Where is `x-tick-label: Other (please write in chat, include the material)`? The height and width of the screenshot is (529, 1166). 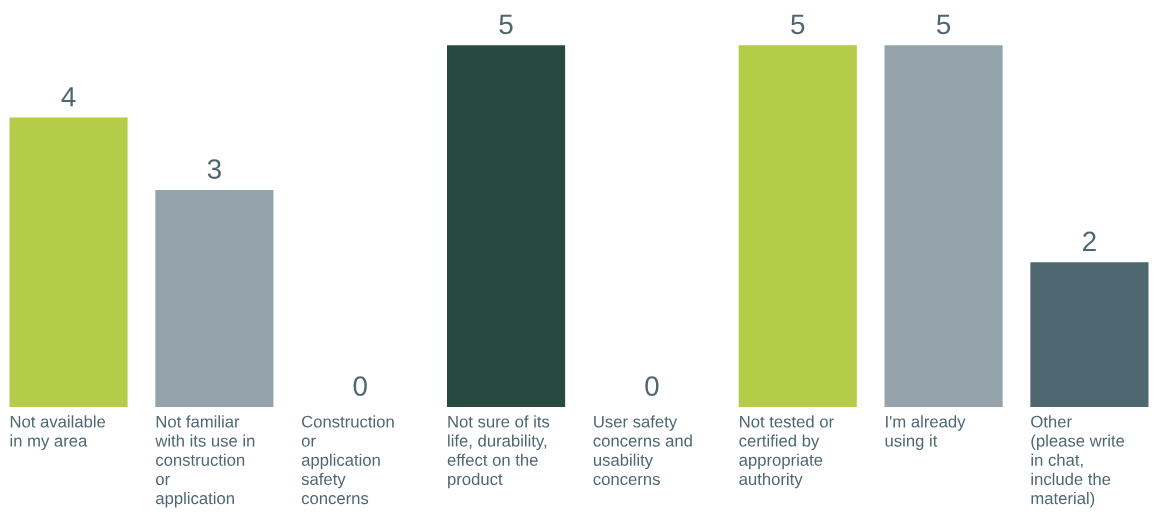 x-tick-label: Other (please write in chat, include the material) is located at coordinates (1078, 461).